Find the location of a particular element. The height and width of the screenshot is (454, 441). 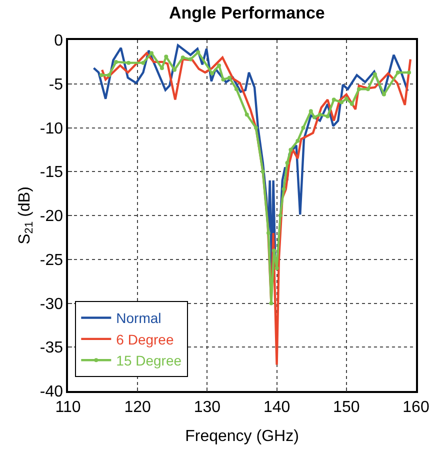

y-tick-label: -35 is located at coordinates (52, 348).